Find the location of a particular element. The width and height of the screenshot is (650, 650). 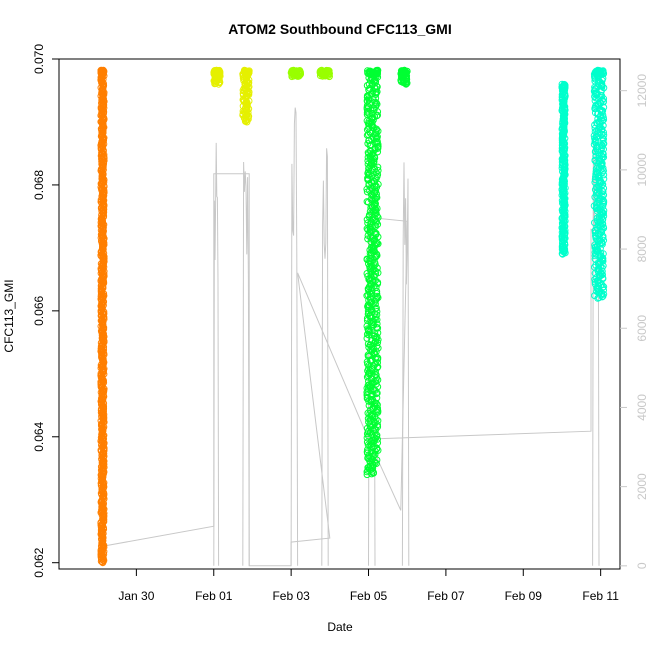

x-tick-label: Feb 09 is located at coordinates (524, 596).